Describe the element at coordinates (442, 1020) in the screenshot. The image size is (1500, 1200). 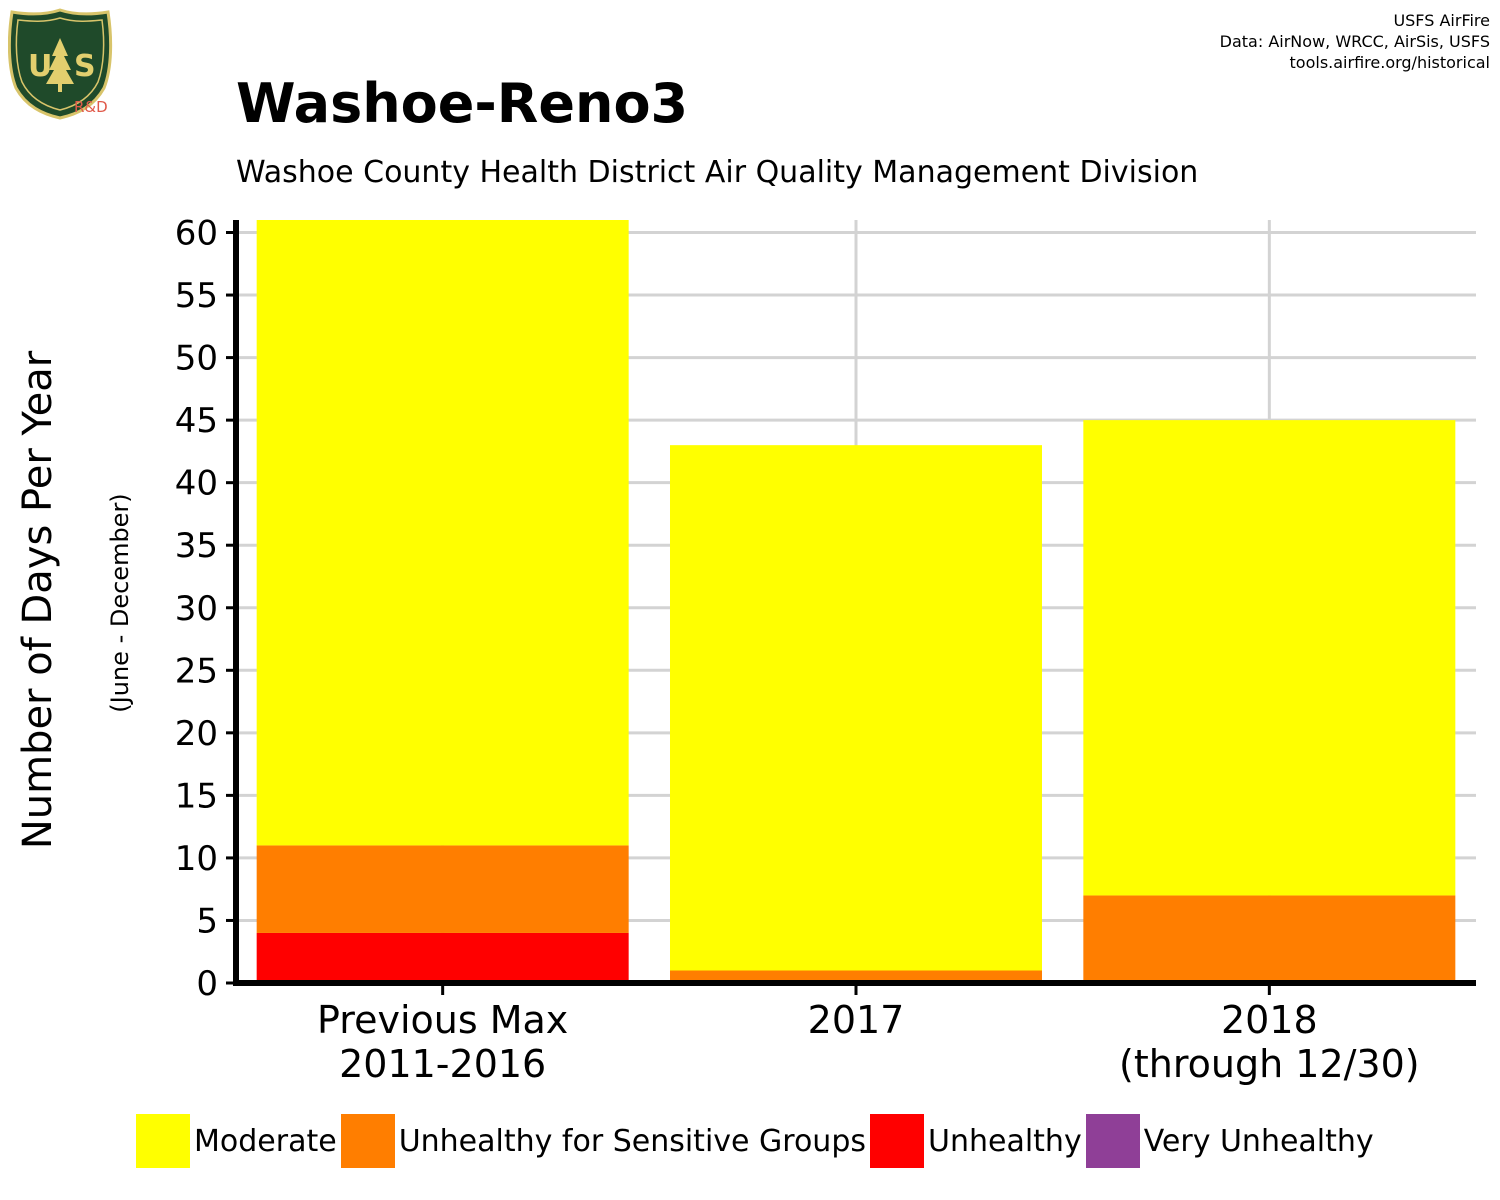
I see `x-tick-label: Previous Max` at that location.